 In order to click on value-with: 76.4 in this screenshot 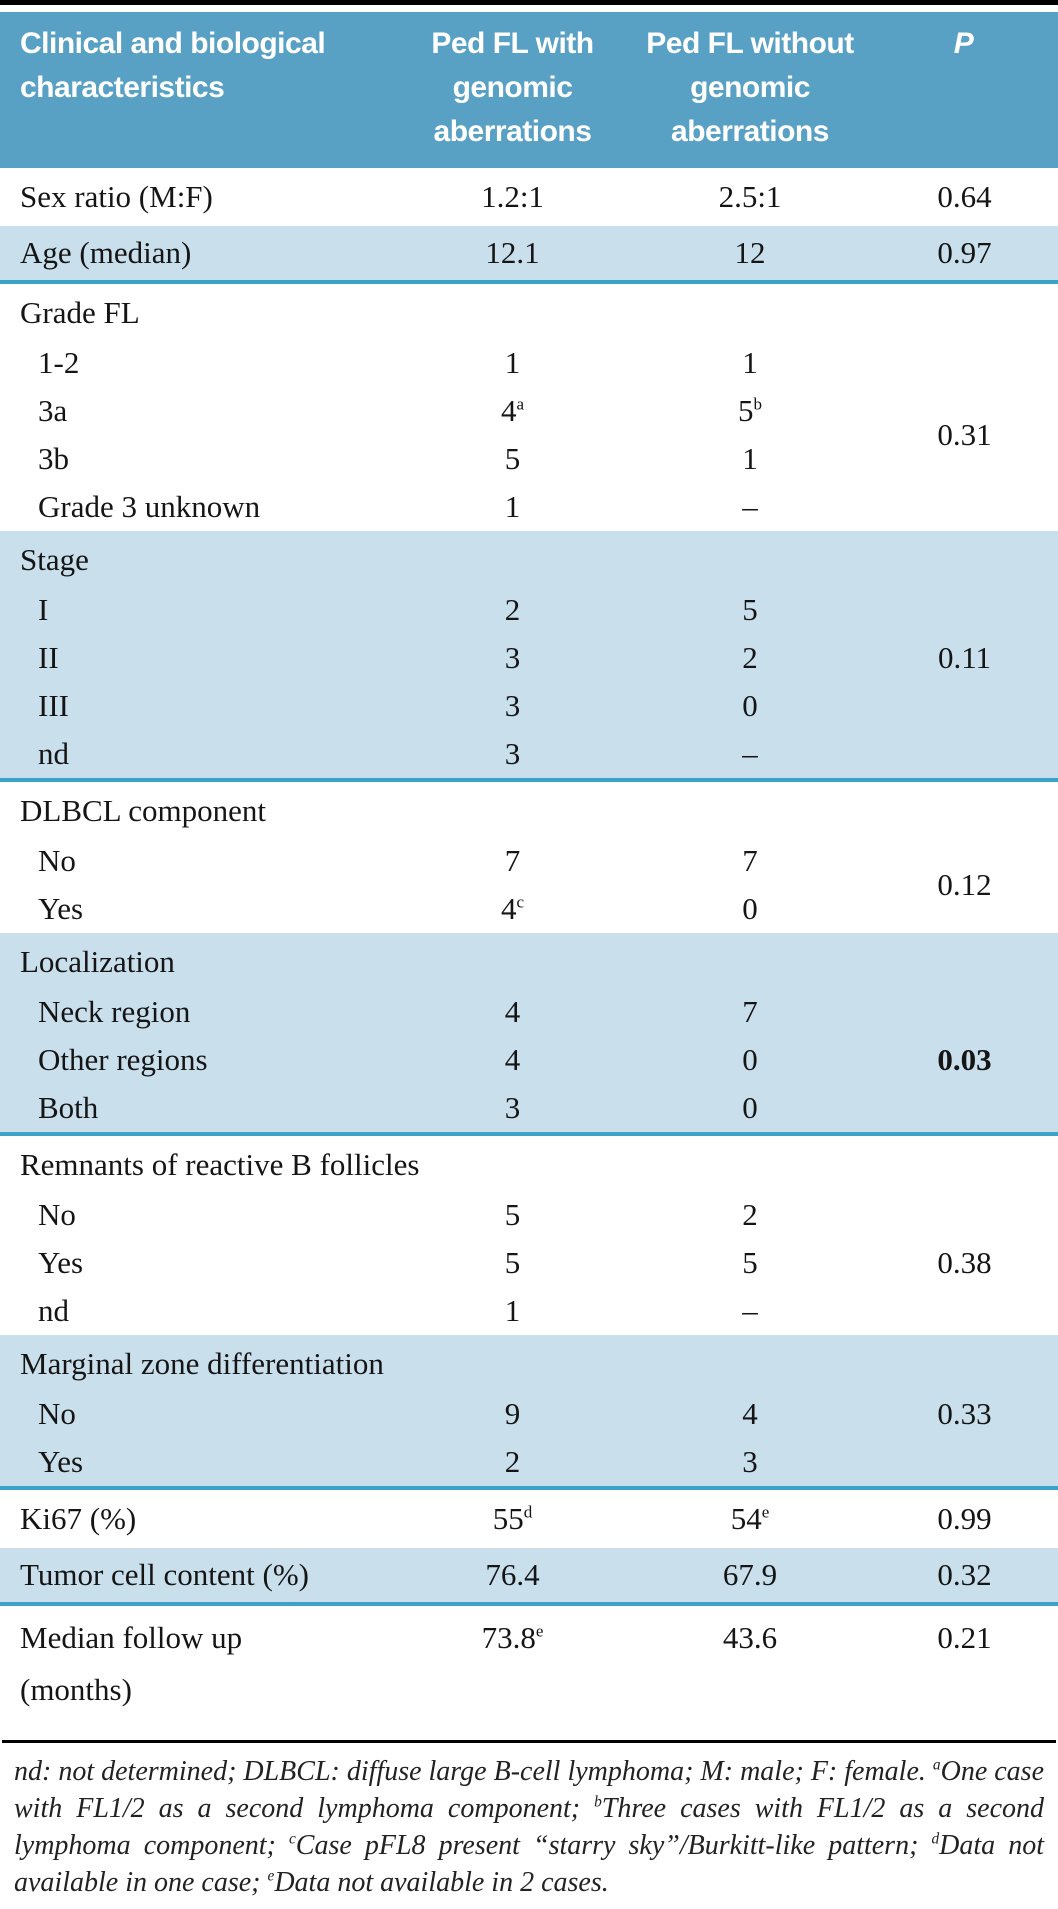, I will do `click(512, 1574)`.